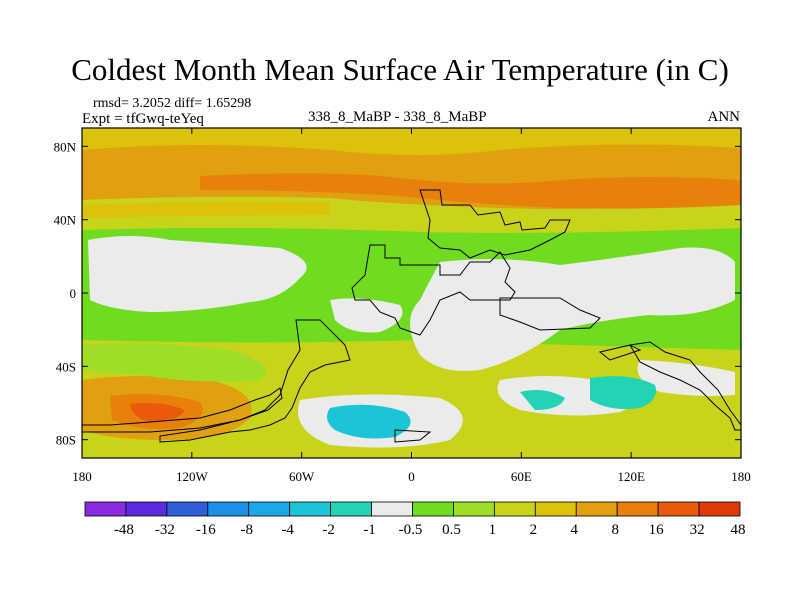 Image resolution: width=800 pixels, height=600 pixels. Describe the element at coordinates (247, 530) in the screenshot. I see `colorbar-label: -8` at that location.